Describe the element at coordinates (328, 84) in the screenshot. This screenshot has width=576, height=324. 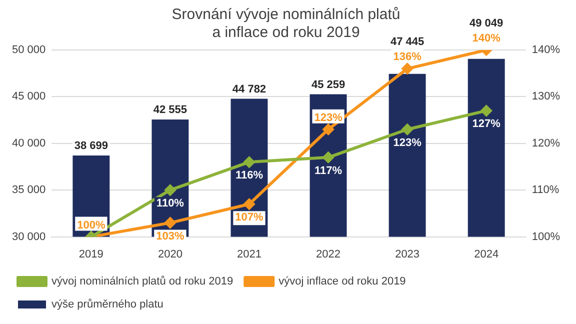
I see `data-label: 45 259` at that location.